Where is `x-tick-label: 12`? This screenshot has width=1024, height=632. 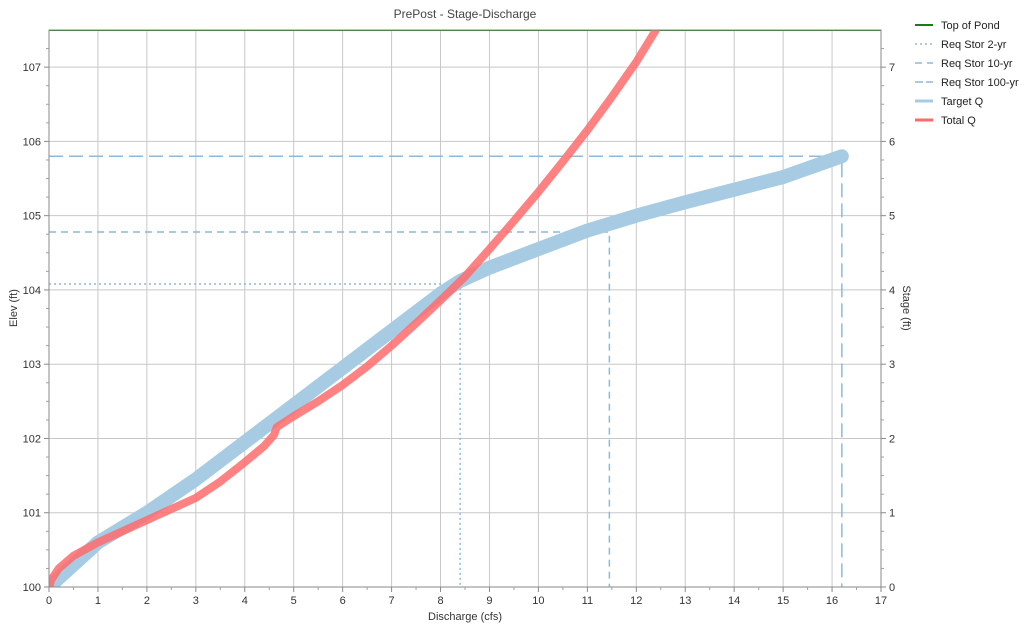 x-tick-label: 12 is located at coordinates (636, 601).